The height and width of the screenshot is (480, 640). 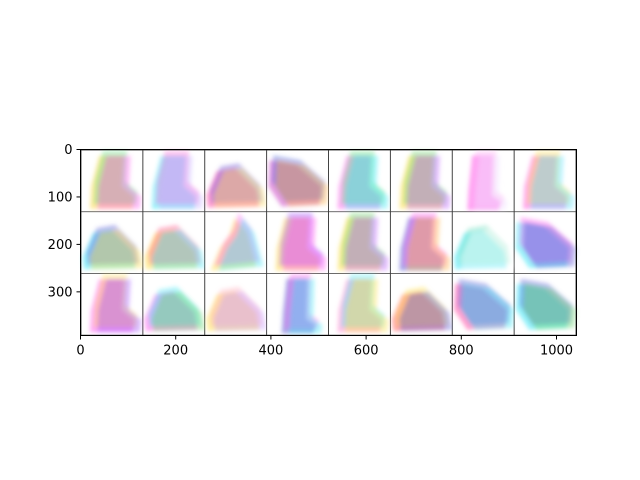 I want to click on image-tile-r2-c5, so click(x=421, y=304).